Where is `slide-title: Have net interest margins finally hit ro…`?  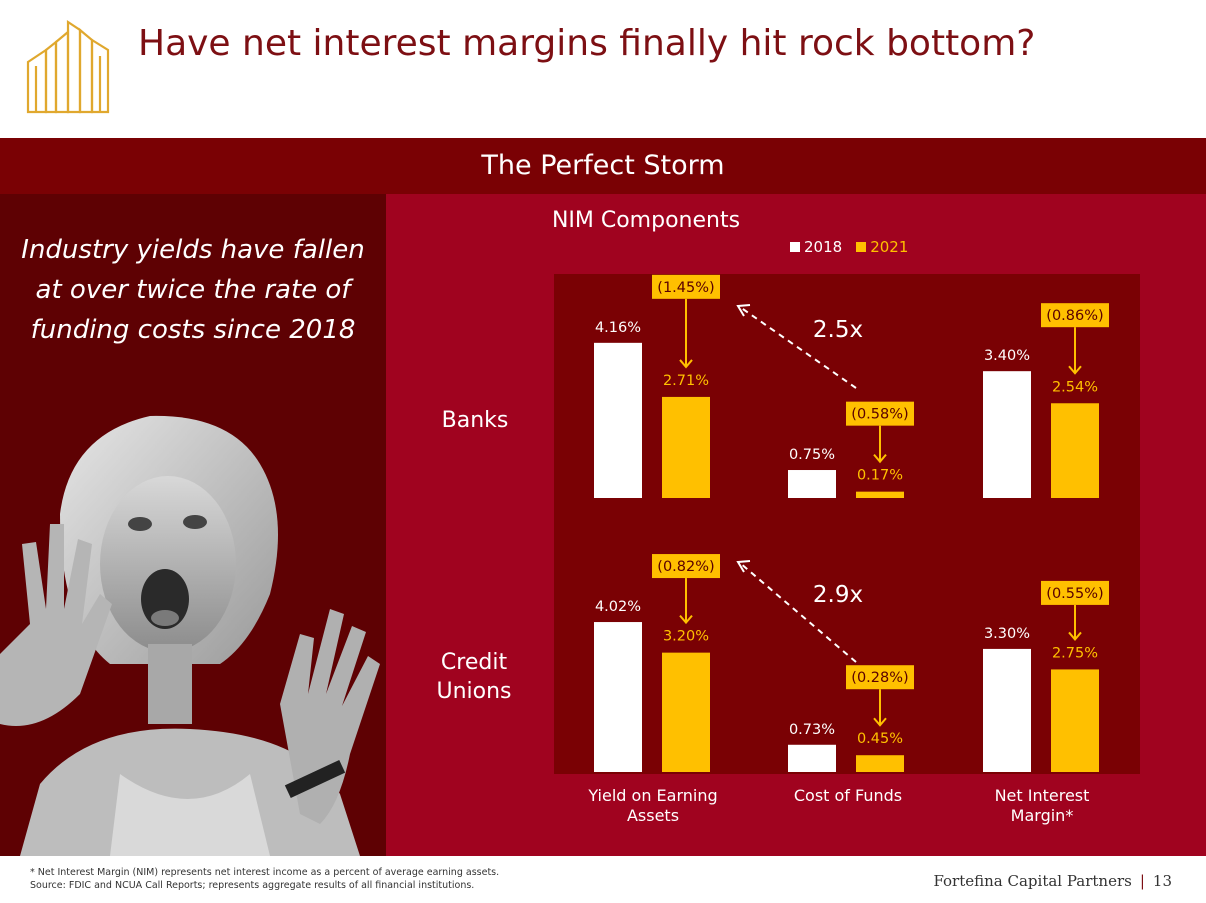
slide-title: Have net interest margins finally hit ro… is located at coordinates (587, 43).